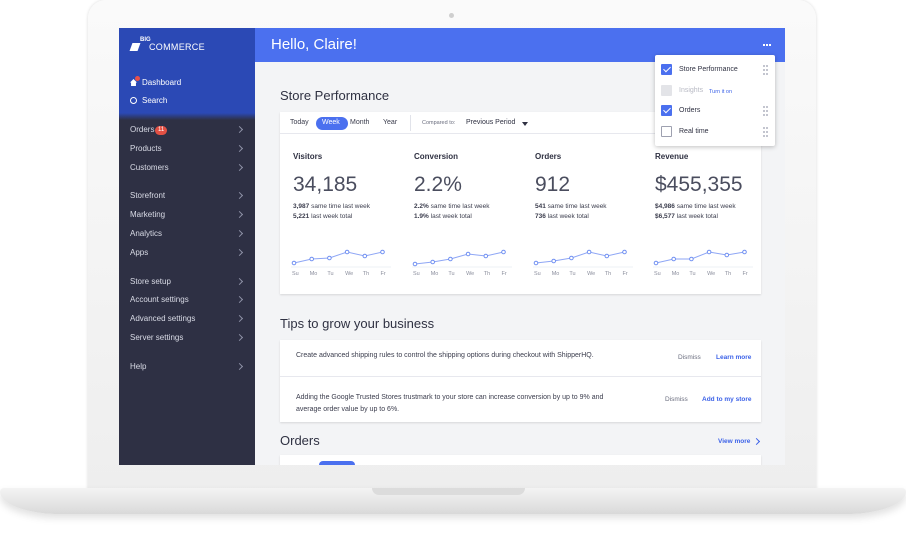 The width and height of the screenshot is (906, 538). I want to click on metric-value: 2.2%, so click(438, 184).